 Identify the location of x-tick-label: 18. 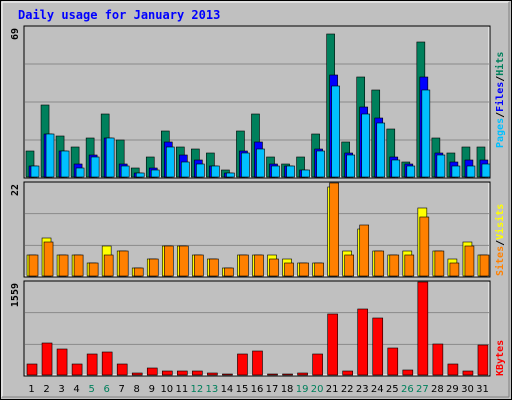
(287, 389).